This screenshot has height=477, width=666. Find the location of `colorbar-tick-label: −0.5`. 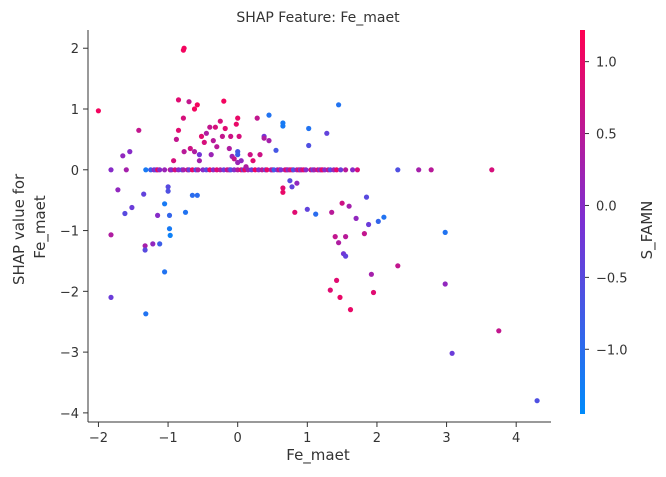

colorbar-tick-label: −0.5 is located at coordinates (612, 278).